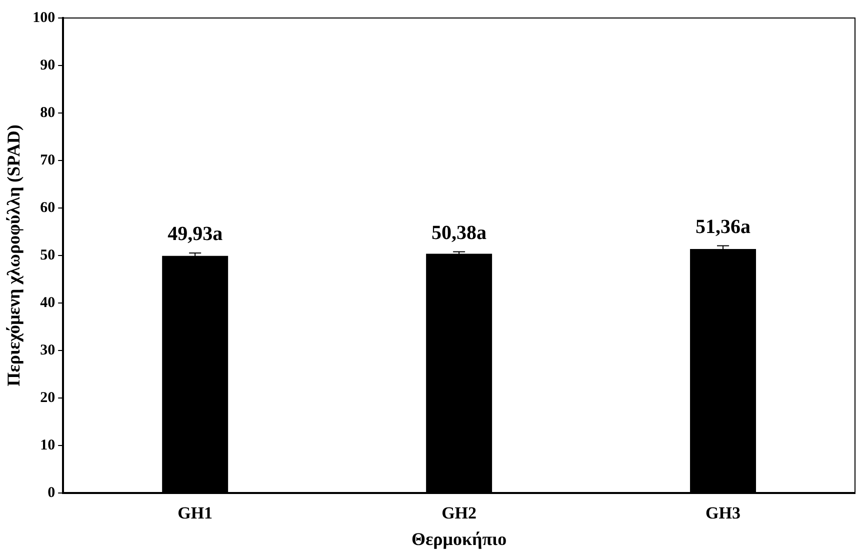  What do you see at coordinates (48, 398) in the screenshot?
I see `y-tick-label: 20` at bounding box center [48, 398].